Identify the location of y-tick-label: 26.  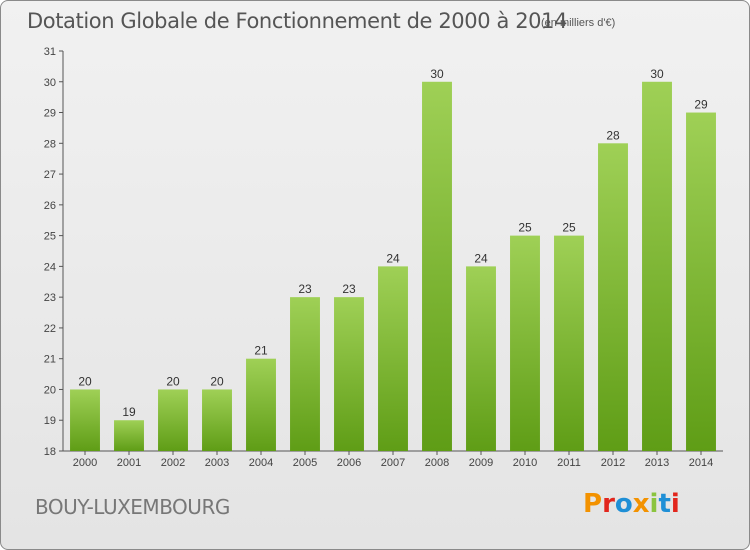
(50, 206).